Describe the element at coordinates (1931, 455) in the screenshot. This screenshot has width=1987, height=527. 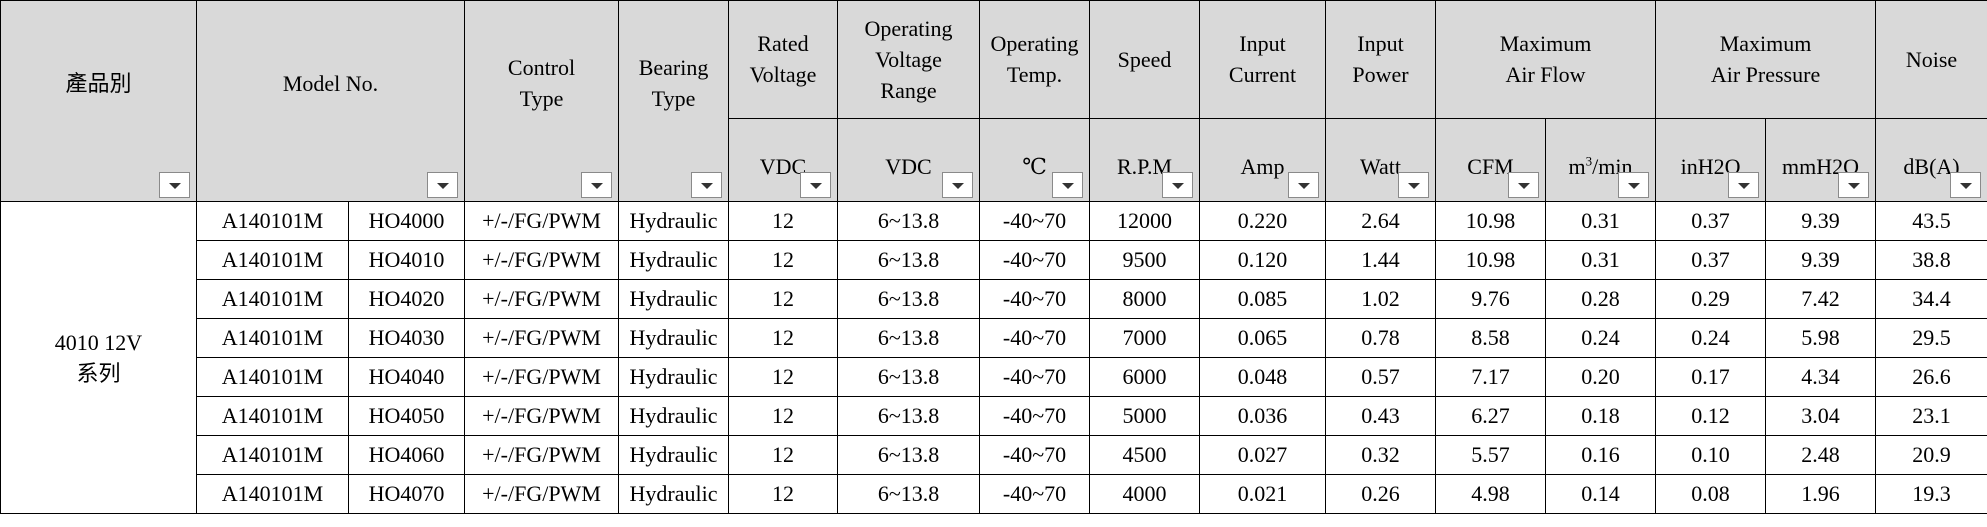
I see `cell-noise: 20.9` at that location.